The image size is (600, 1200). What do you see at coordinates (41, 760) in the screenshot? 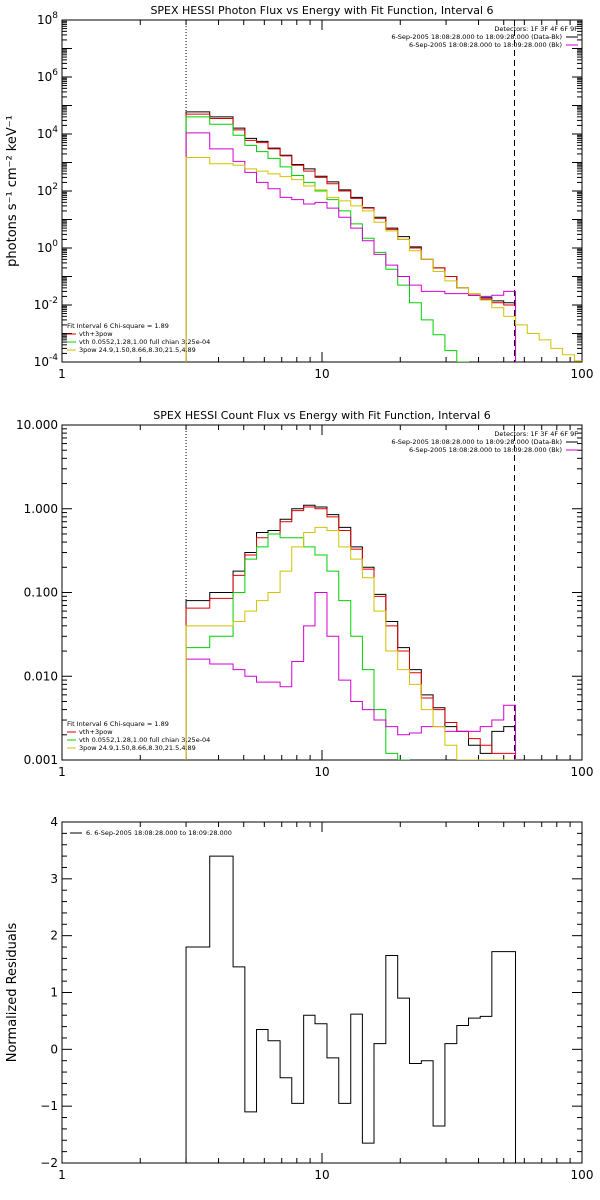
I see `y-tick-label: 0.001` at bounding box center [41, 760].